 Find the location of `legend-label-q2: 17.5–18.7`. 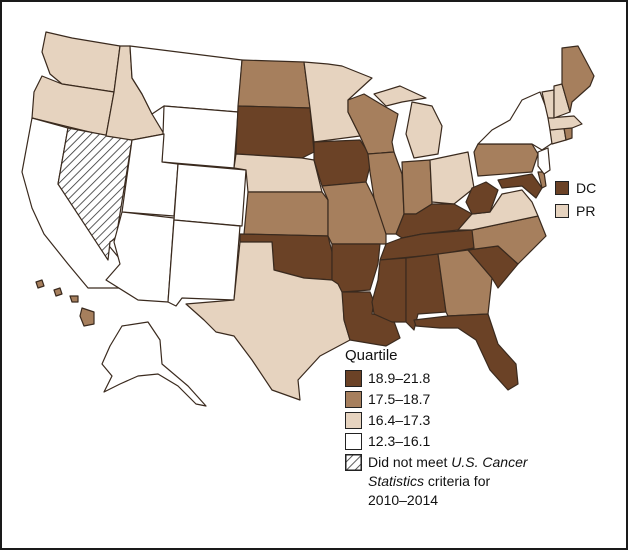

legend-label-q2: 17.5–18.7 is located at coordinates (399, 399).